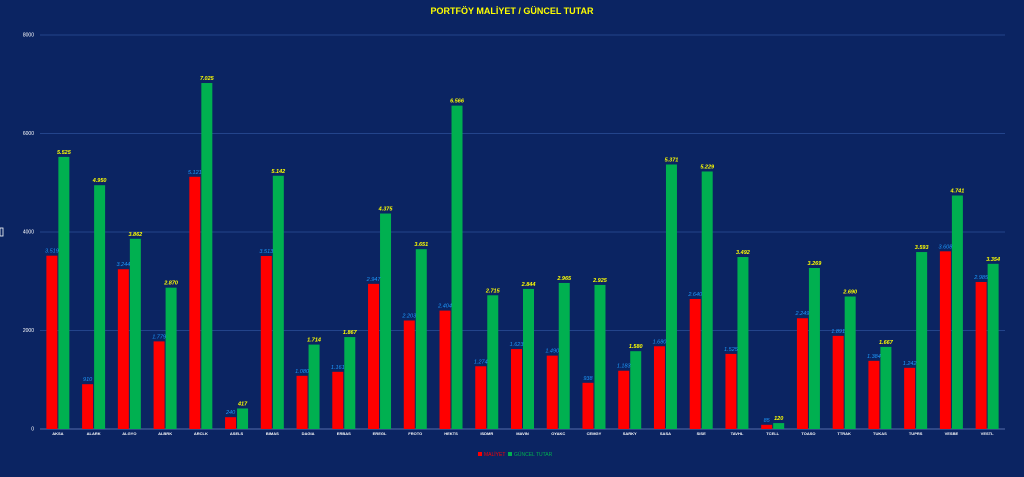  What do you see at coordinates (344, 433) in the screenshot?
I see `x-tick-label: ERBAS` at bounding box center [344, 433].